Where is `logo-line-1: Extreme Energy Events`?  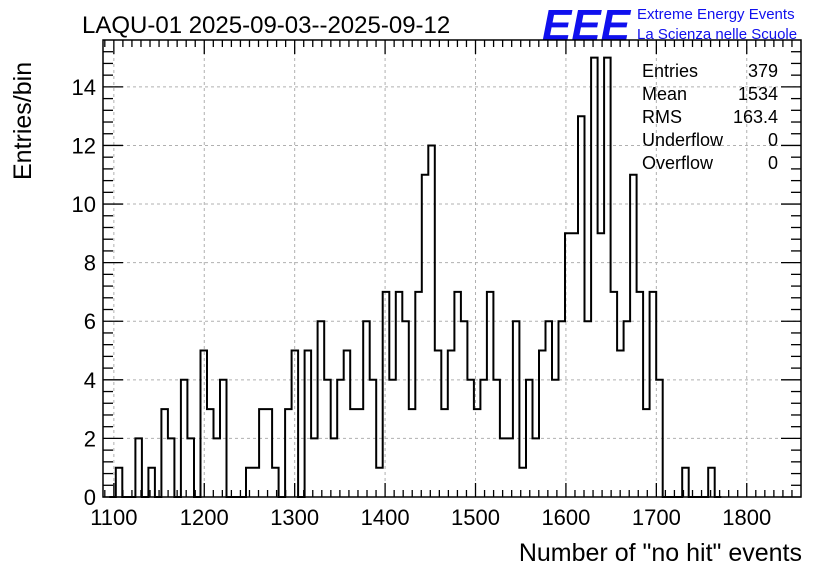 logo-line-1: Extreme Energy Events is located at coordinates (716, 14).